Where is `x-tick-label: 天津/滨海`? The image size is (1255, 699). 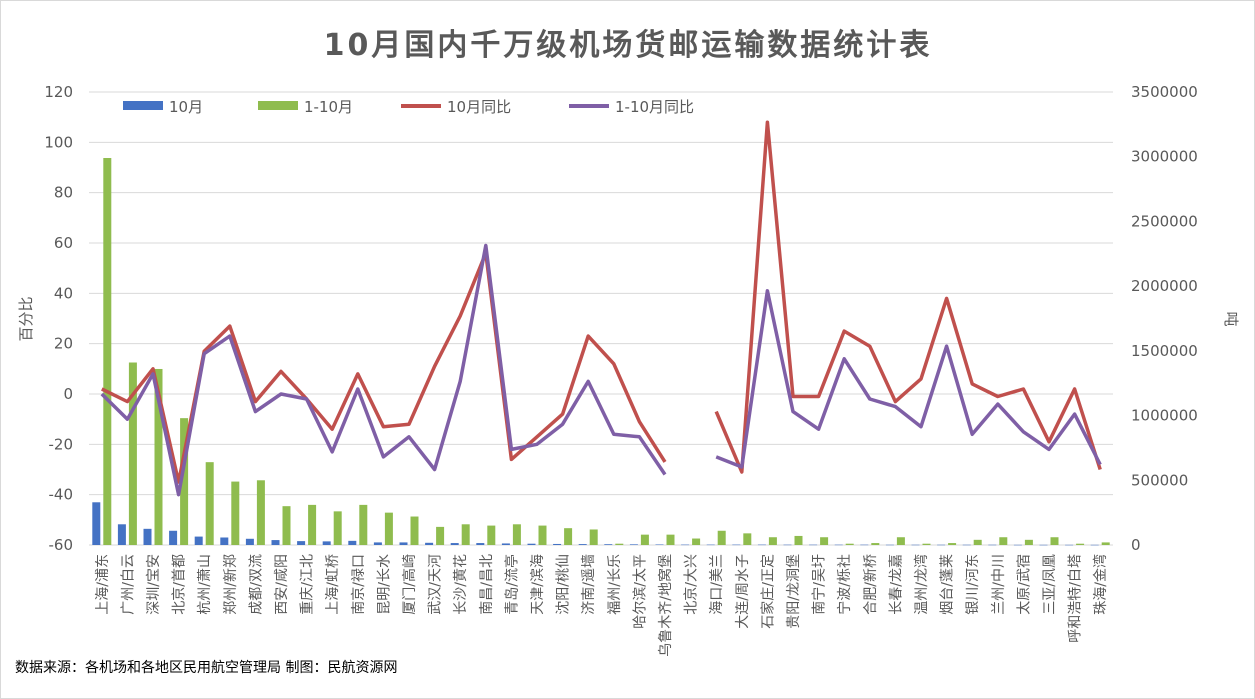 x-tick-label: 天津/滨海 is located at coordinates (538, 584).